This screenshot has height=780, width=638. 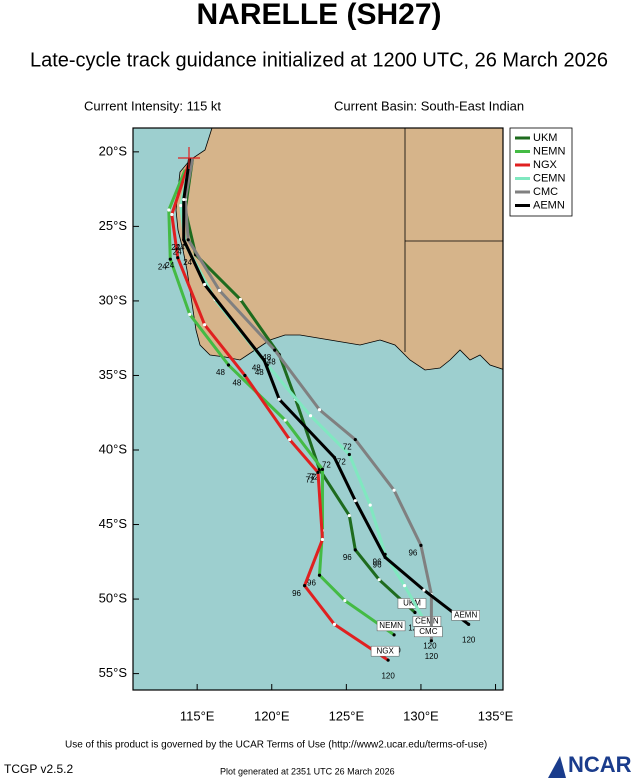 What do you see at coordinates (113, 523) in the screenshot?
I see `y-tick-label: 45°S` at bounding box center [113, 523].